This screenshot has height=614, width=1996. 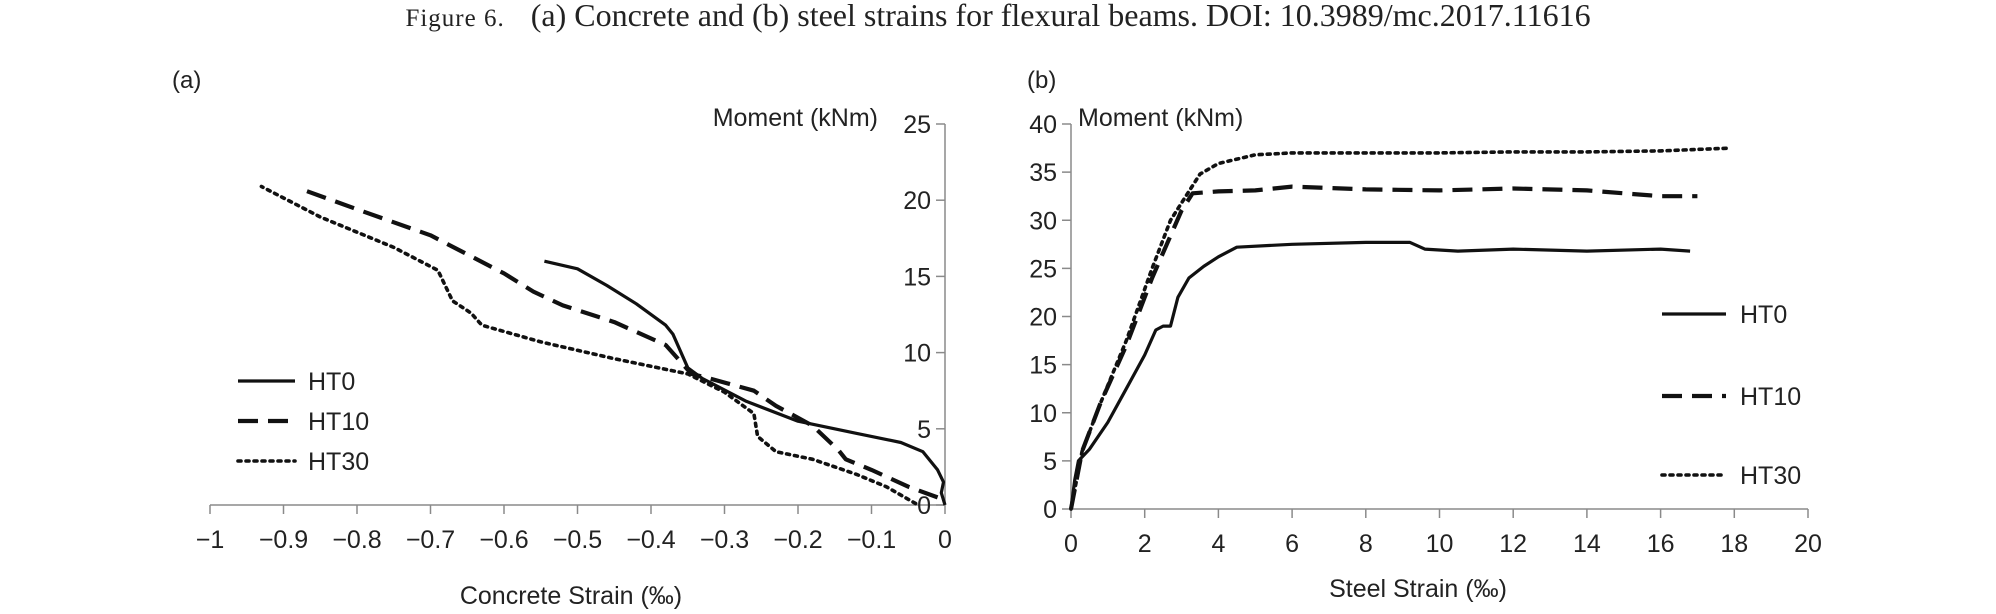 I want to click on panel-b-x-tick-label: 10, so click(x=1440, y=544).